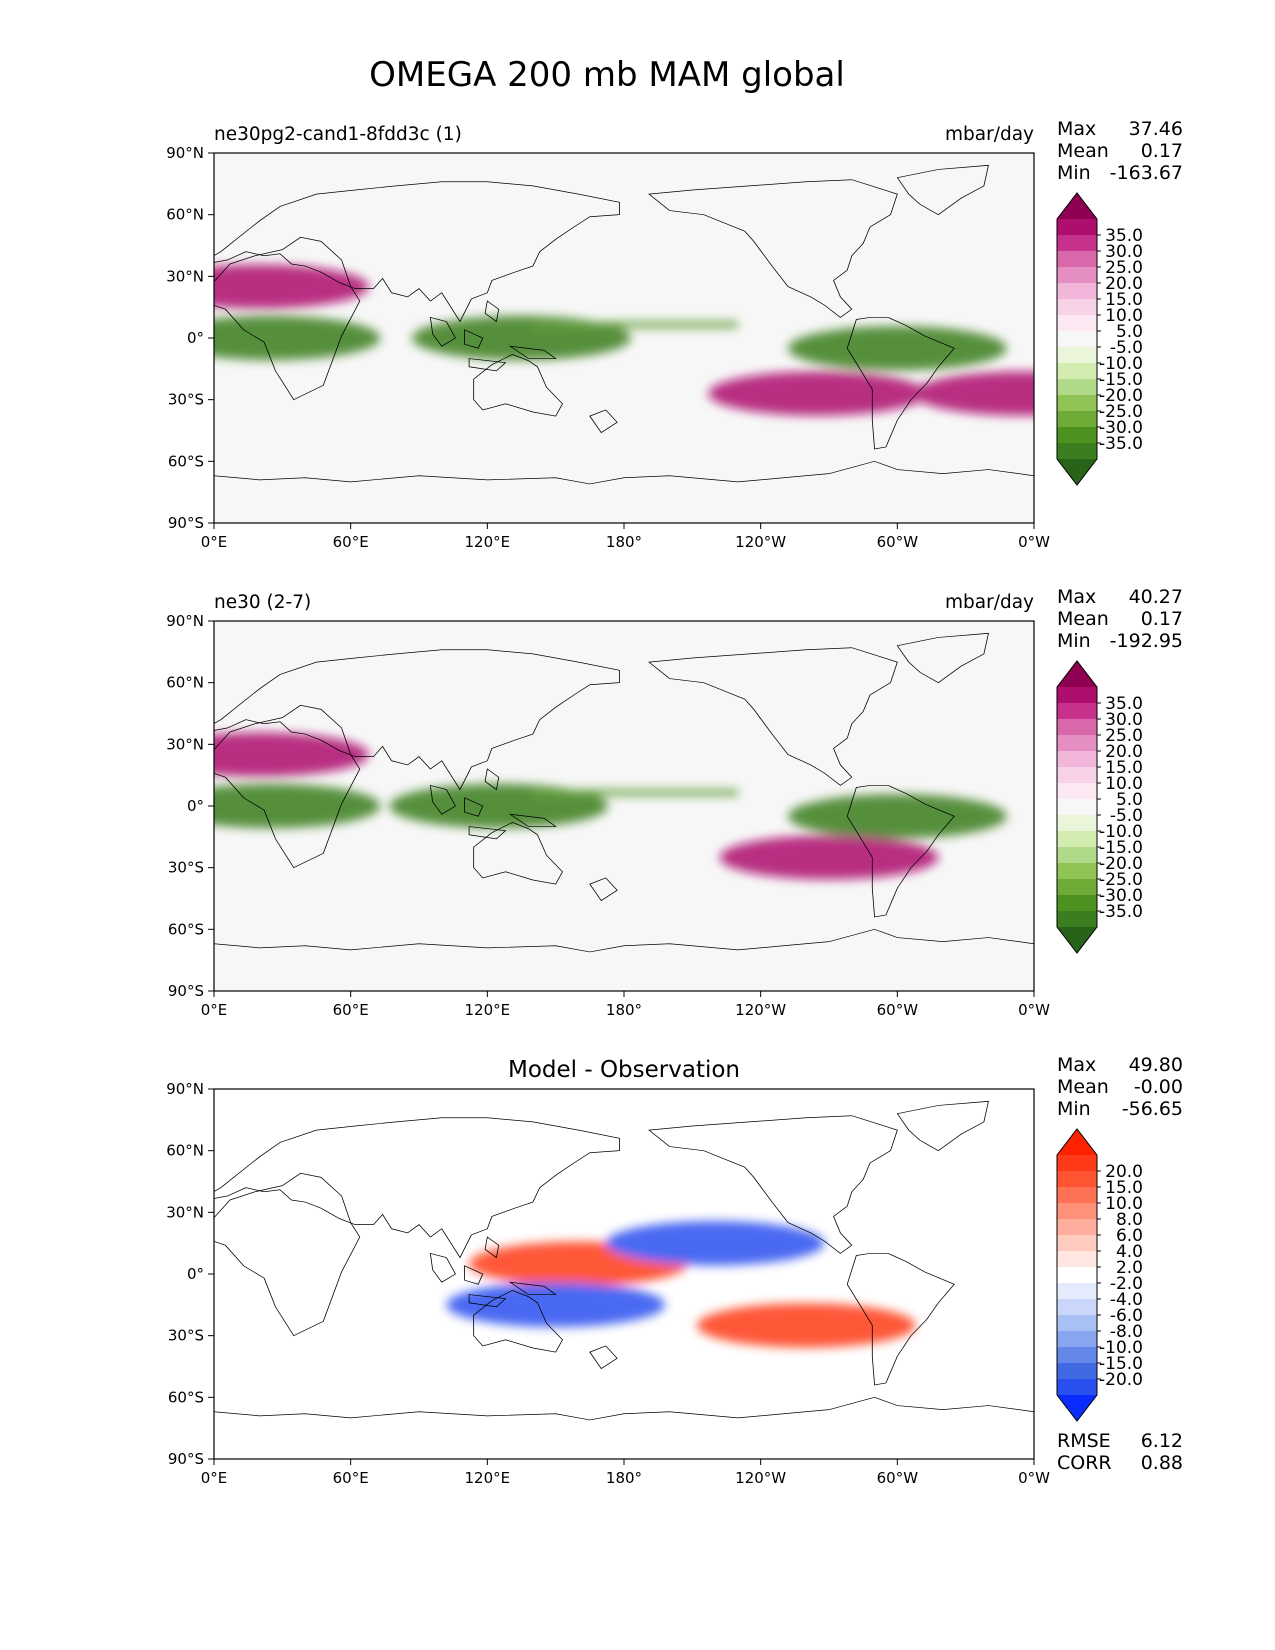  I want to click on colorbar-extend-min, so click(1077, 940).